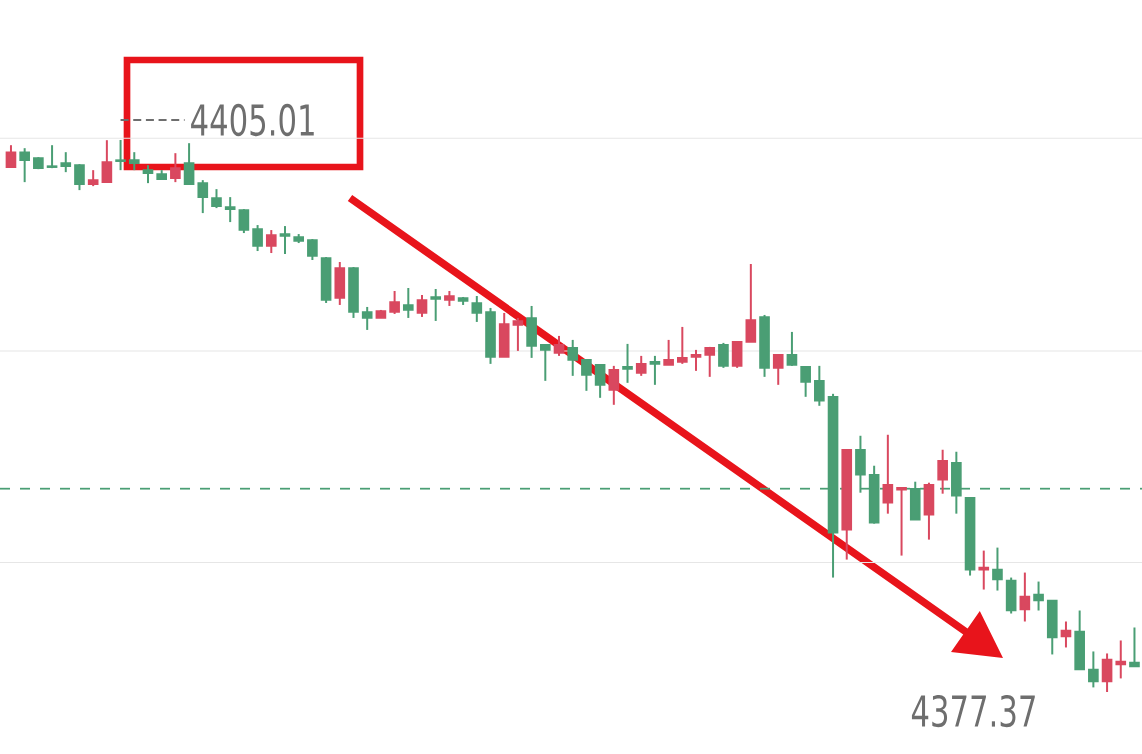 Image resolution: width=1142 pixels, height=754 pixels. What do you see at coordinates (252, 120) in the screenshot?
I see `text: 4405.01` at bounding box center [252, 120].